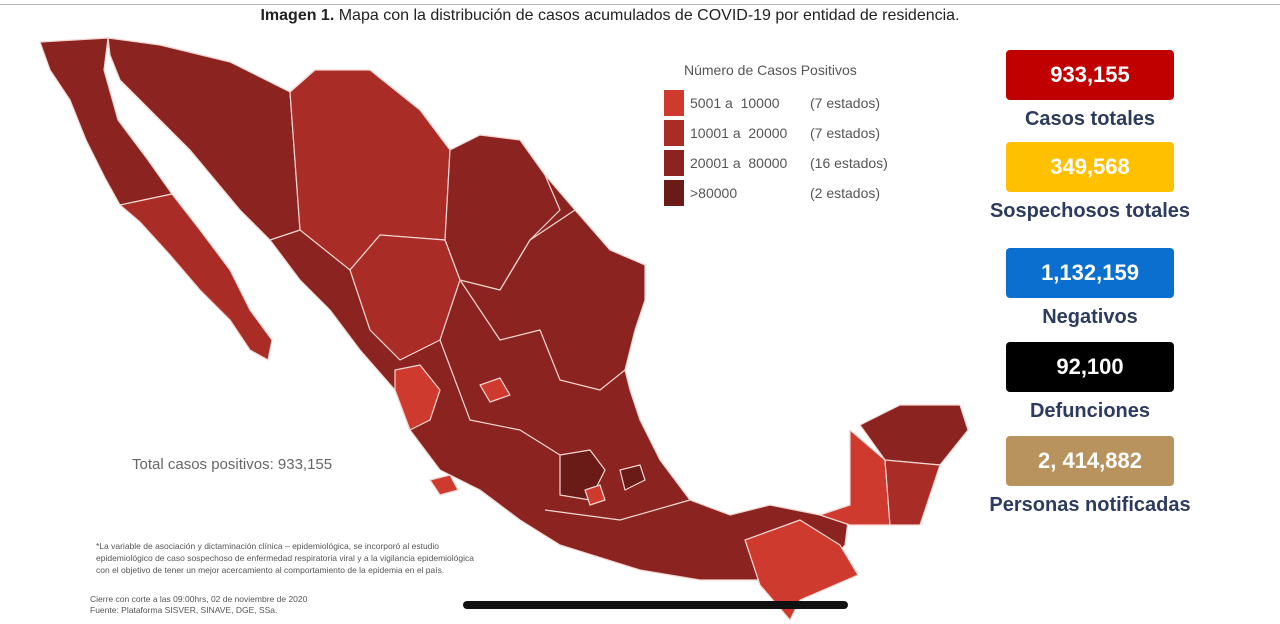 The width and height of the screenshot is (1280, 624). Describe the element at coordinates (232, 464) in the screenshot. I see `total-label: Total casos positivos: 933,155` at that location.